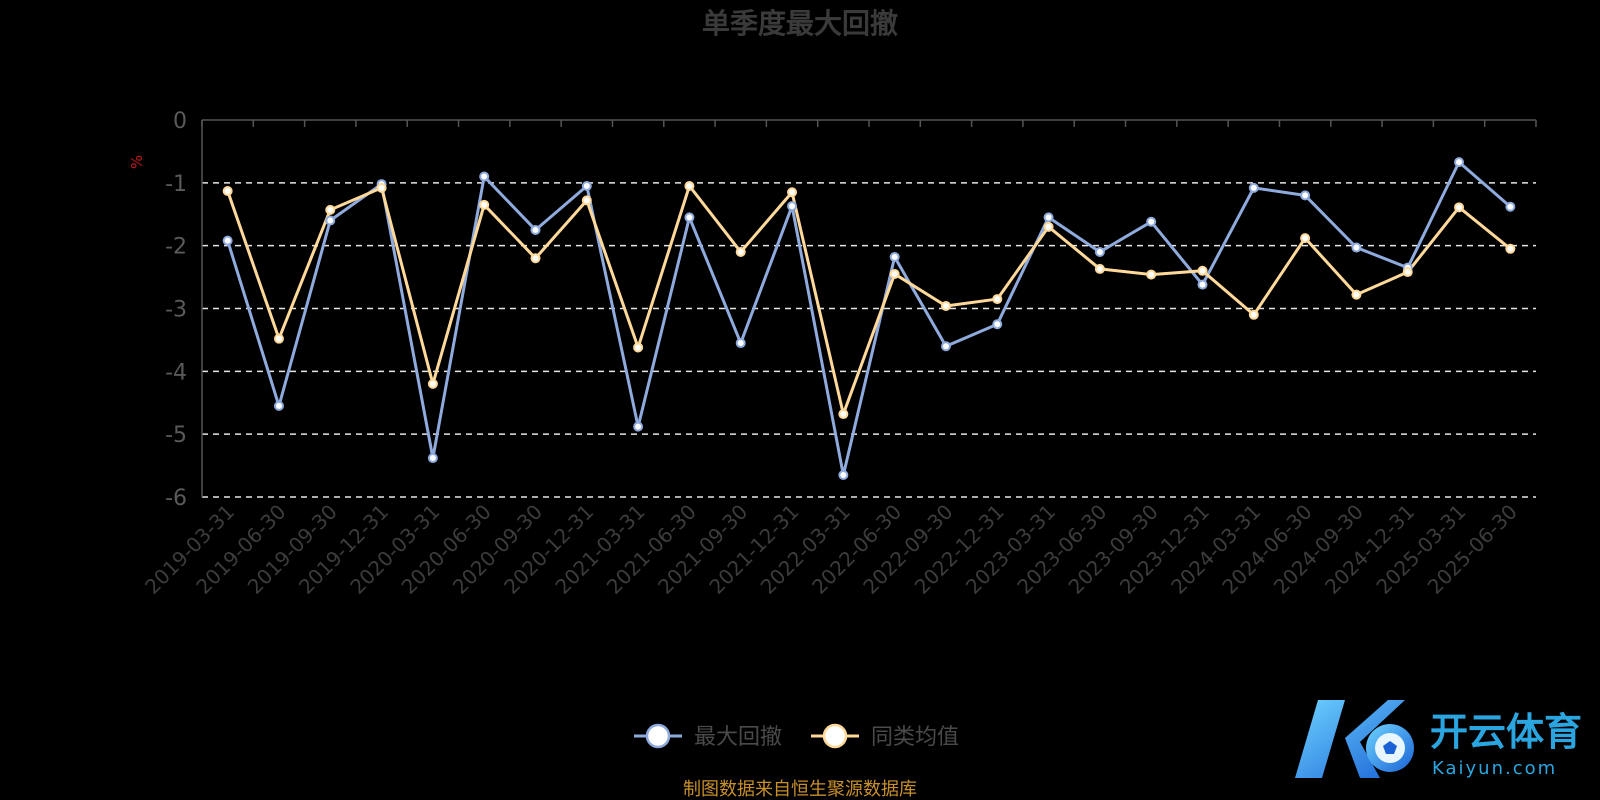 This screenshot has width=1600, height=800. Describe the element at coordinates (1506, 732) in the screenshot. I see `watermark-brand: 开云体育` at that location.